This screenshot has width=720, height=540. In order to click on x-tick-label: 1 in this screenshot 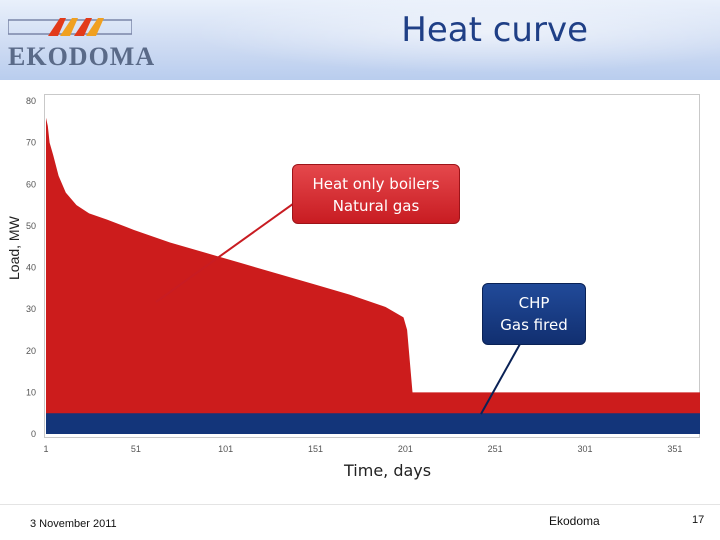, I will do `click(45, 449)`.